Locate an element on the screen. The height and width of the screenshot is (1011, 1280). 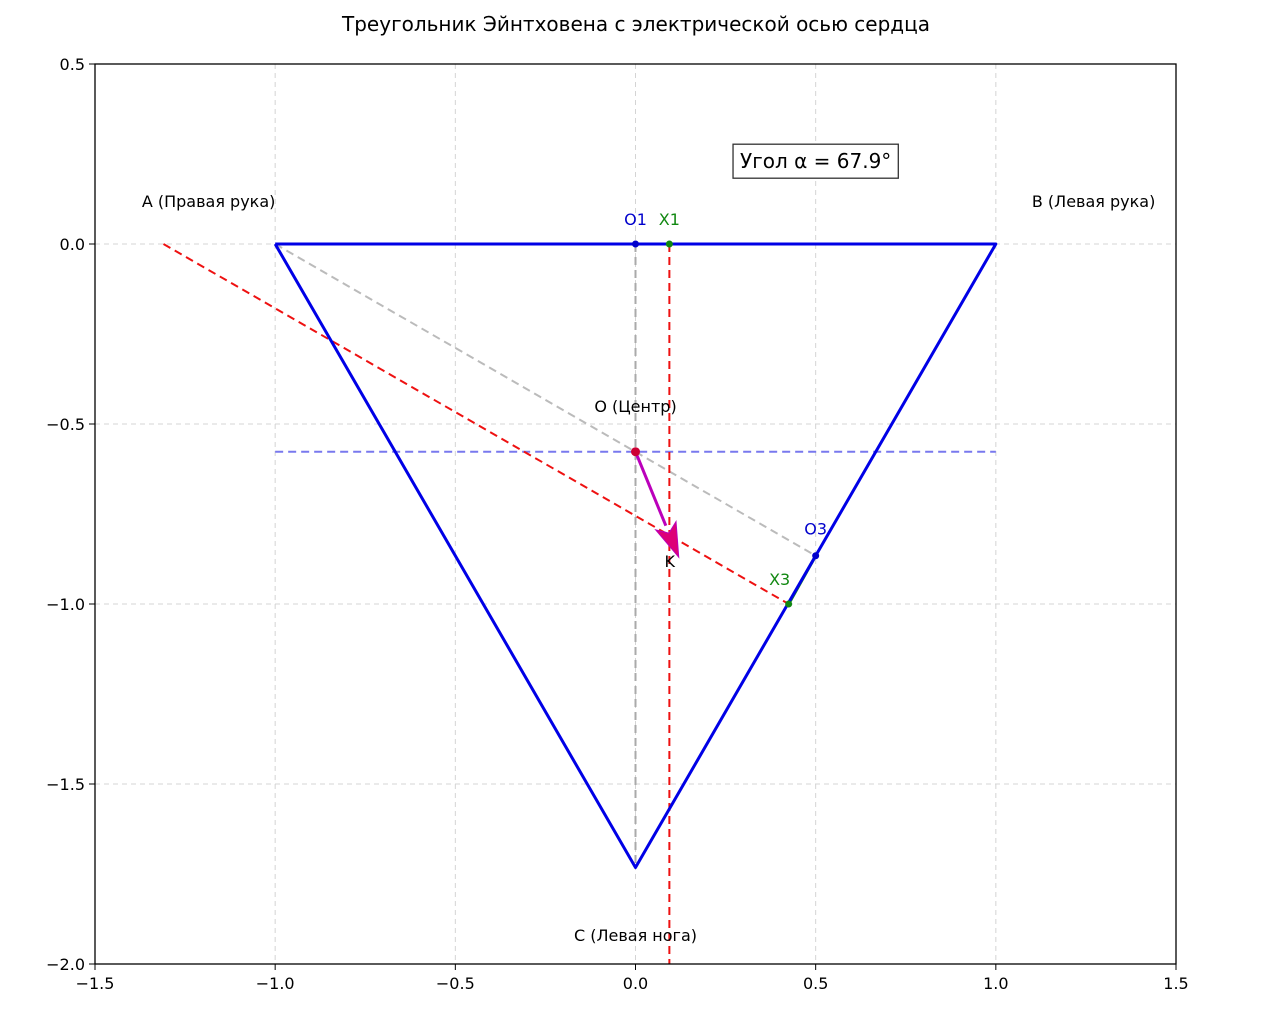
label-C: C (Левая нога) is located at coordinates (635, 935).